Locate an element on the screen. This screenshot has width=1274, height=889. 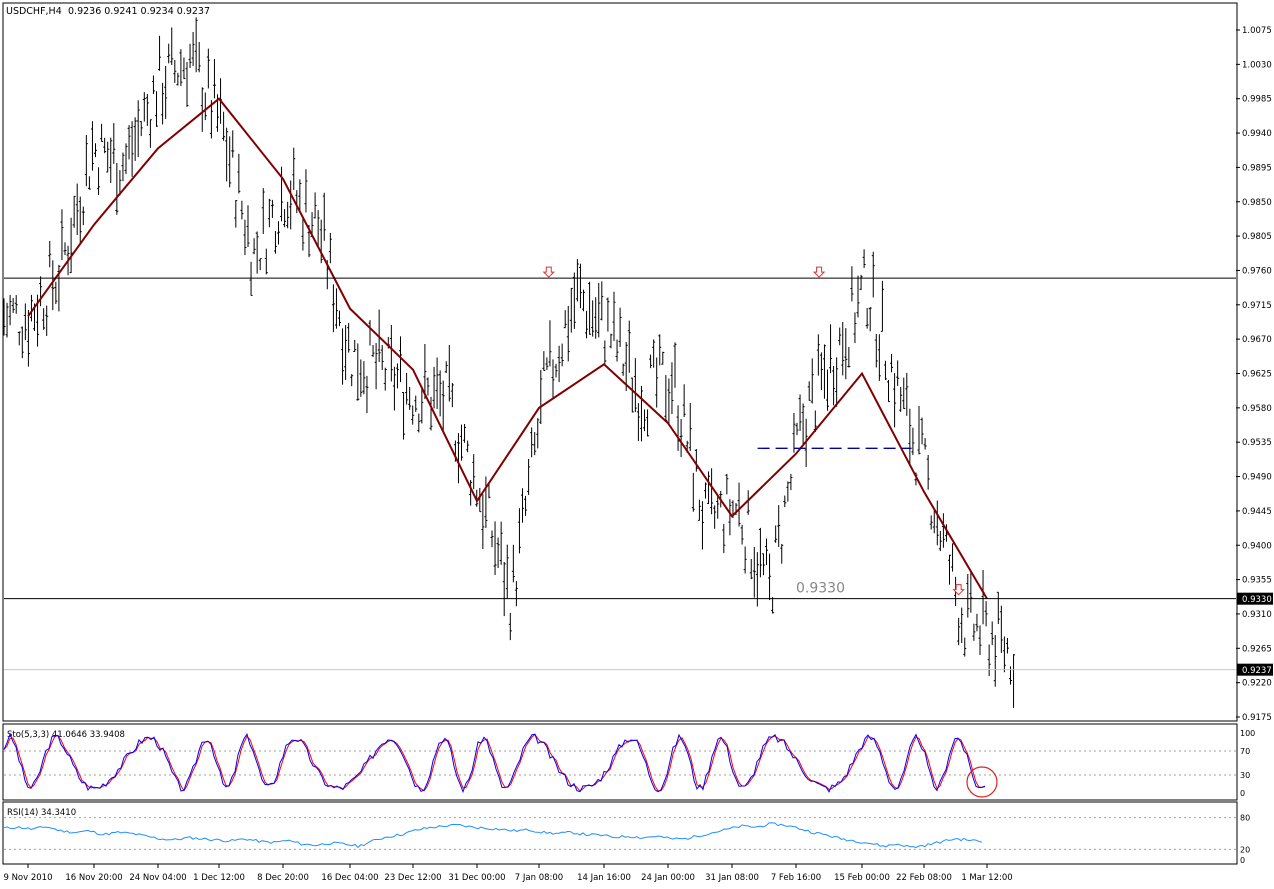
stochastic-main-line is located at coordinates (494, 763).